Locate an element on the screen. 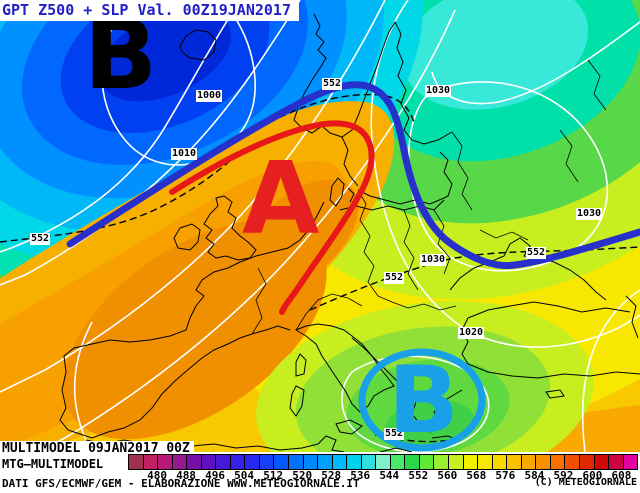 The width and height of the screenshot is (640, 493). colorbar-tick: 504 is located at coordinates (244, 475).